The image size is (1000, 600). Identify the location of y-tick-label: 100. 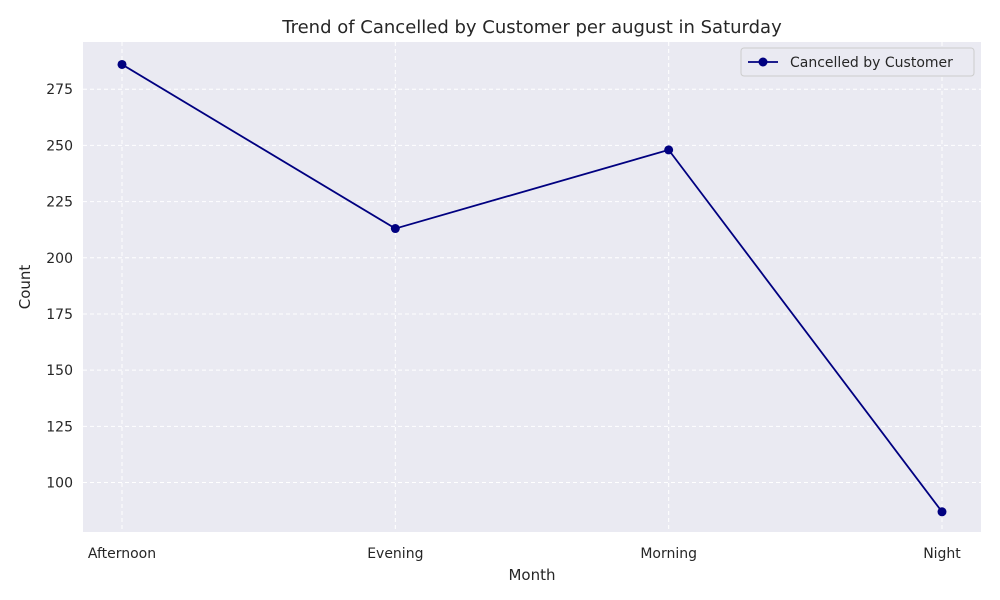
(59, 484).